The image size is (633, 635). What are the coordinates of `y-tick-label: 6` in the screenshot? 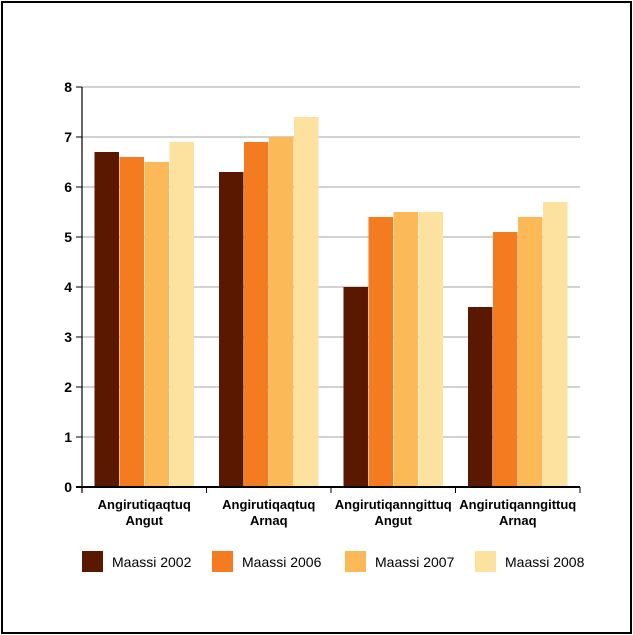 It's located at (68, 187).